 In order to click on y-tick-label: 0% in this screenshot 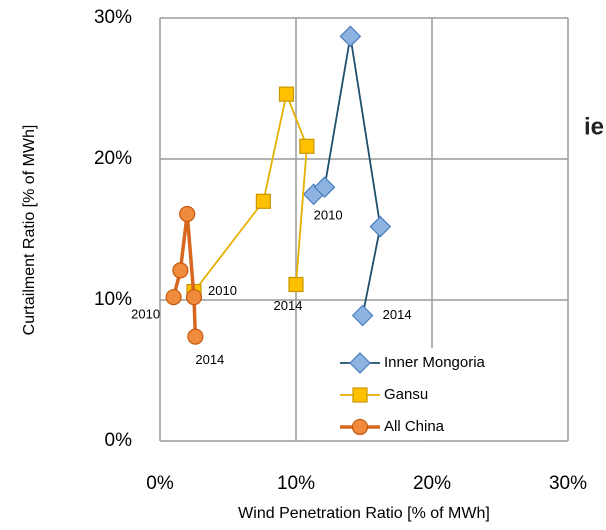, I will do `click(119, 440)`.